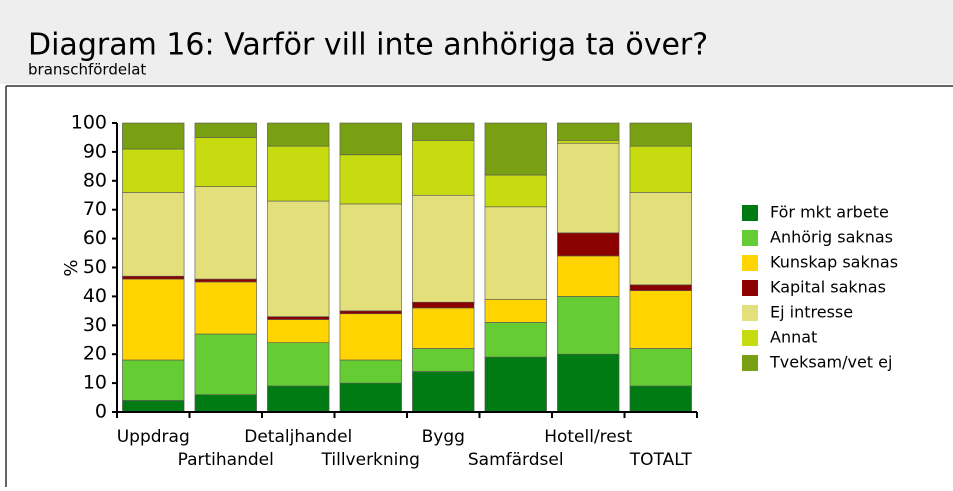 This screenshot has height=491, width=953. Describe the element at coordinates (89, 123) in the screenshot. I see `y-tick-label: 100` at that location.